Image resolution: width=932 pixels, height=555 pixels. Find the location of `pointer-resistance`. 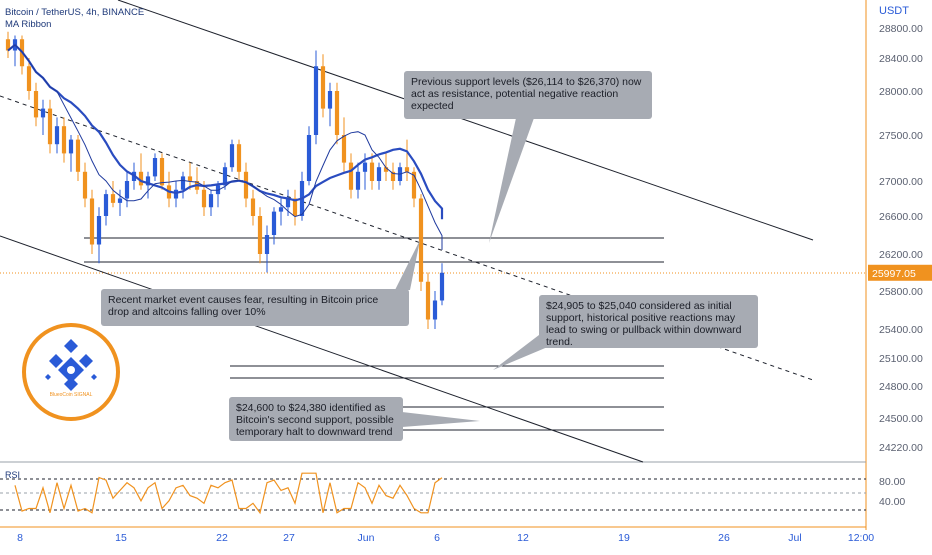

pointer-resistance is located at coordinates (511, 180).